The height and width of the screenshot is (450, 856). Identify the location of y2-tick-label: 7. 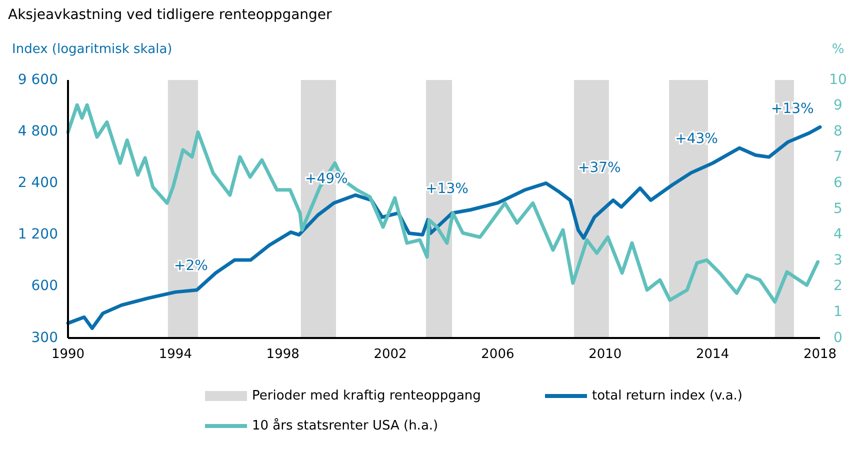
(838, 157).